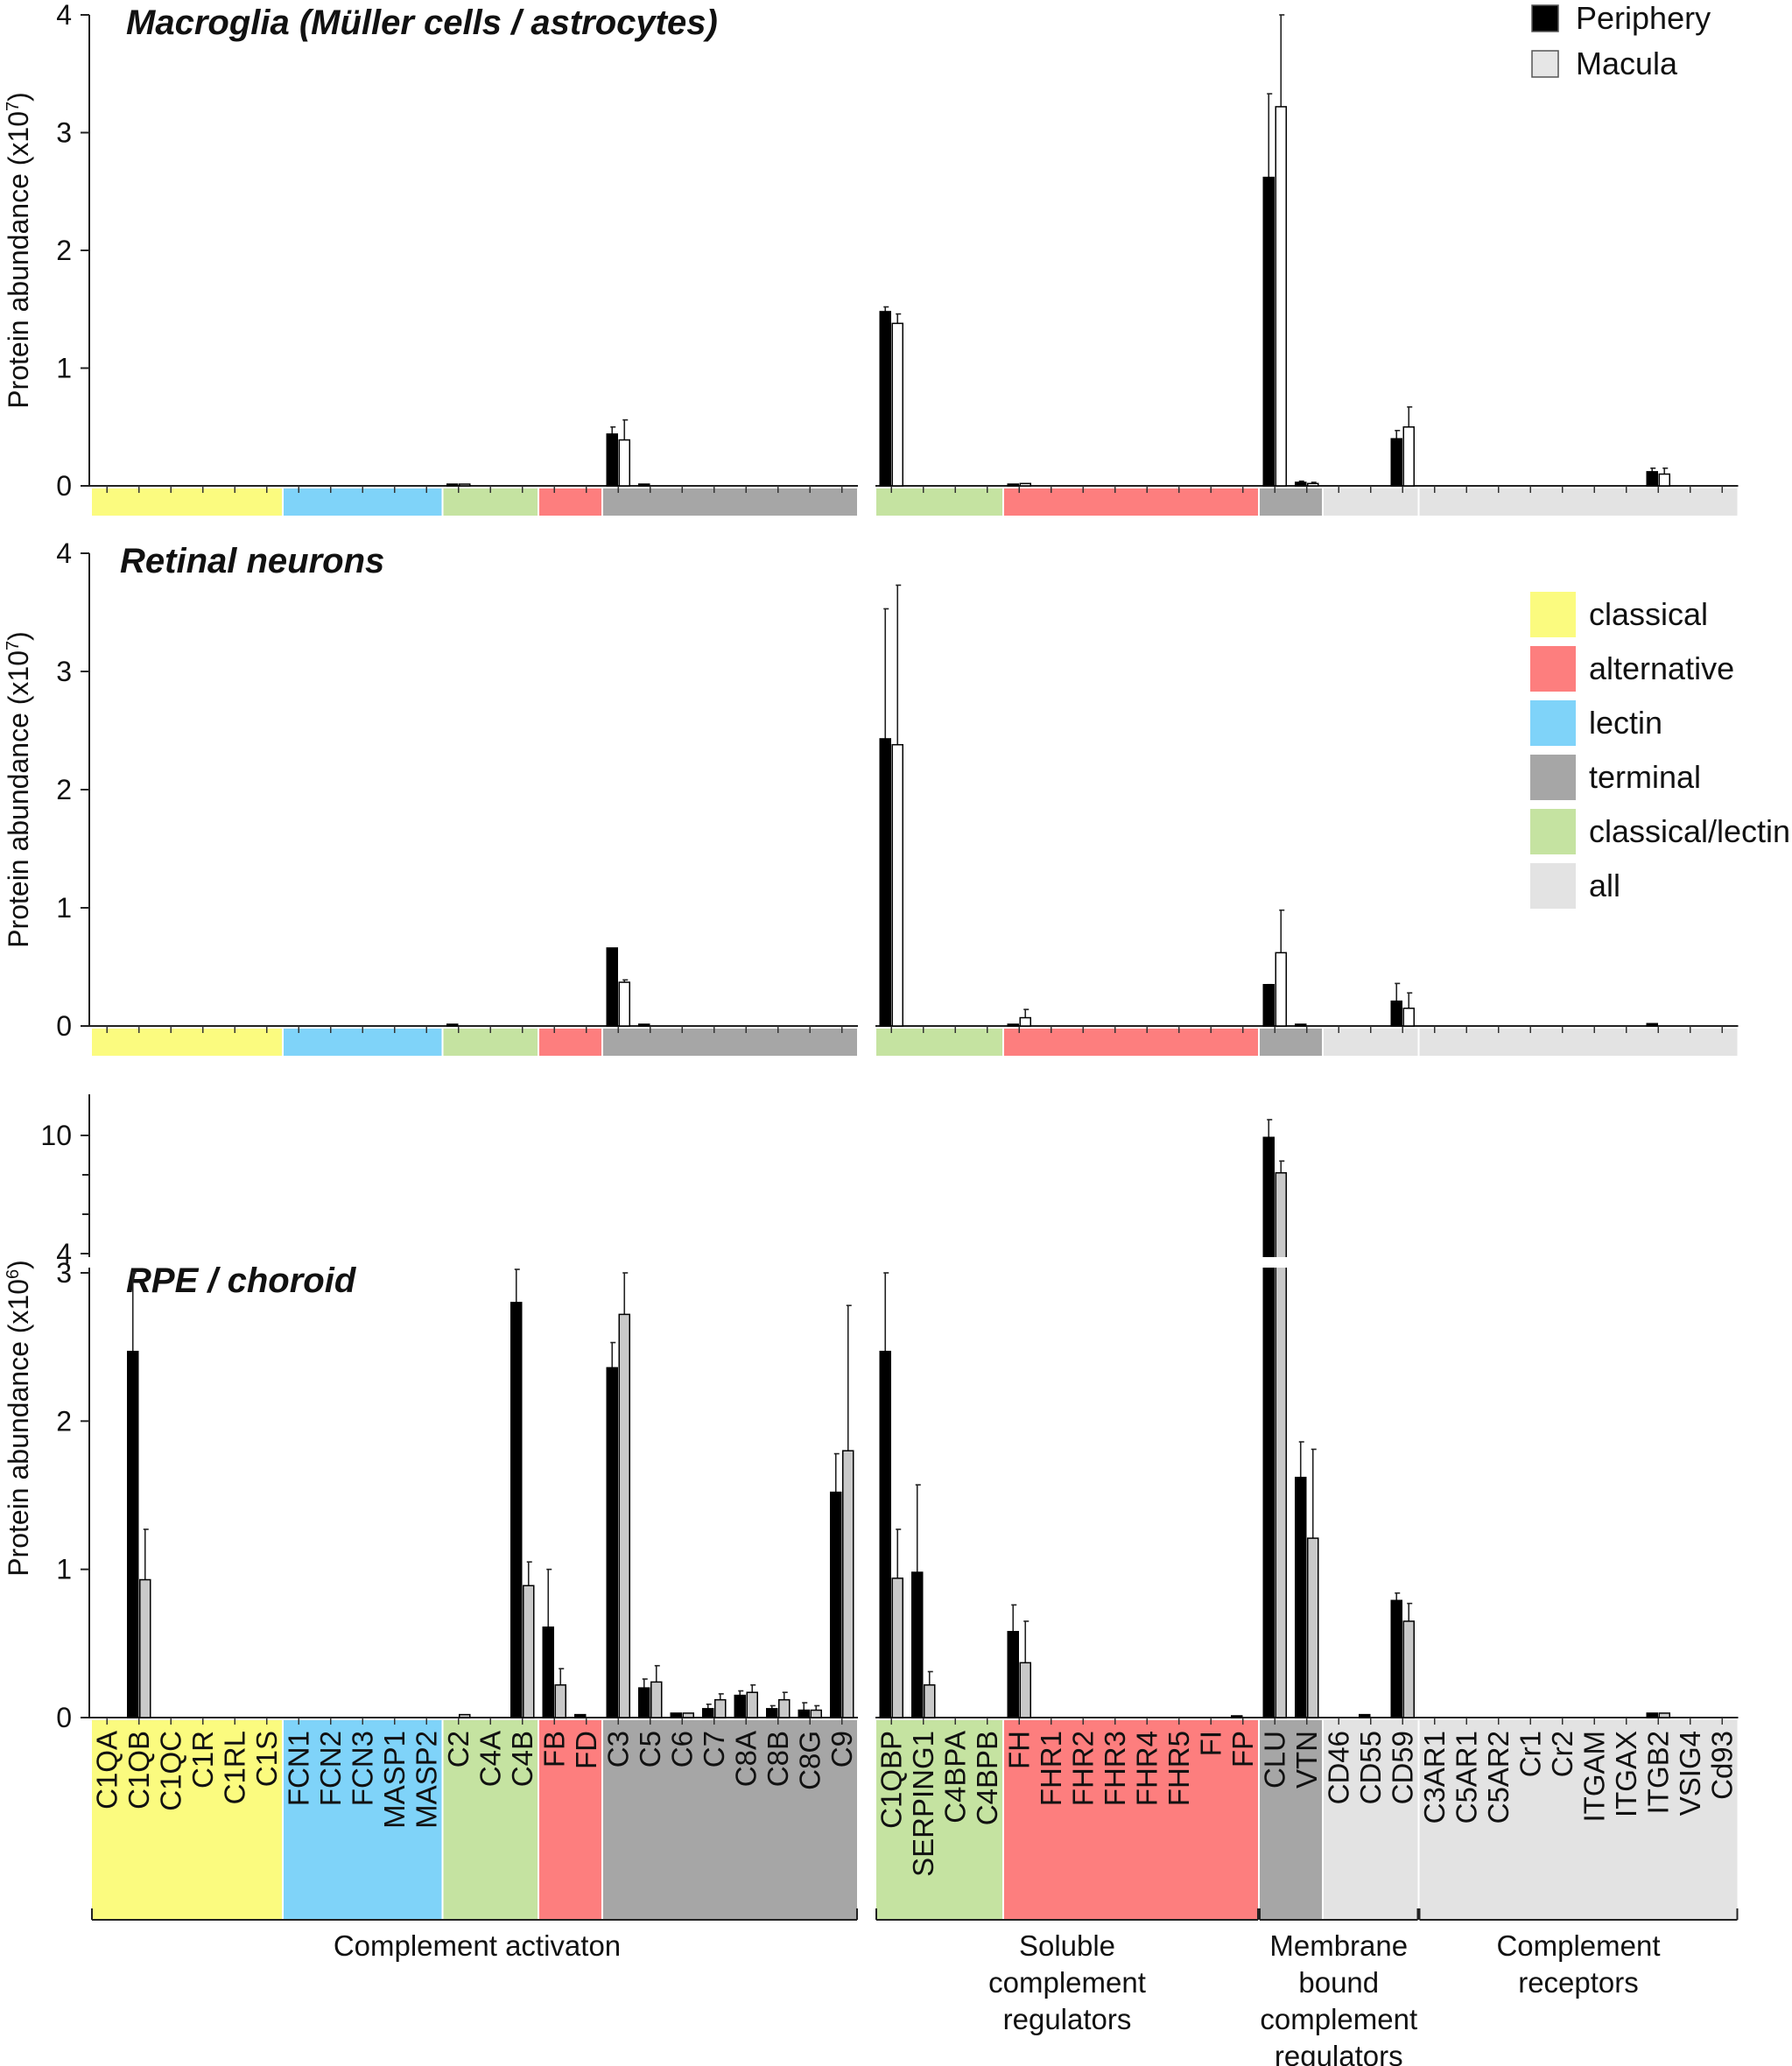  I want to click on panel-3-bar-periphery-cd55, so click(1365, 1715).